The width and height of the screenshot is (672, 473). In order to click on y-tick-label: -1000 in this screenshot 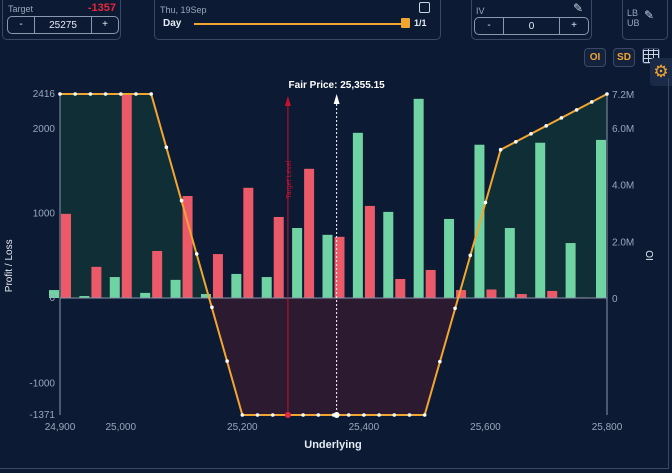, I will do `click(42, 383)`.